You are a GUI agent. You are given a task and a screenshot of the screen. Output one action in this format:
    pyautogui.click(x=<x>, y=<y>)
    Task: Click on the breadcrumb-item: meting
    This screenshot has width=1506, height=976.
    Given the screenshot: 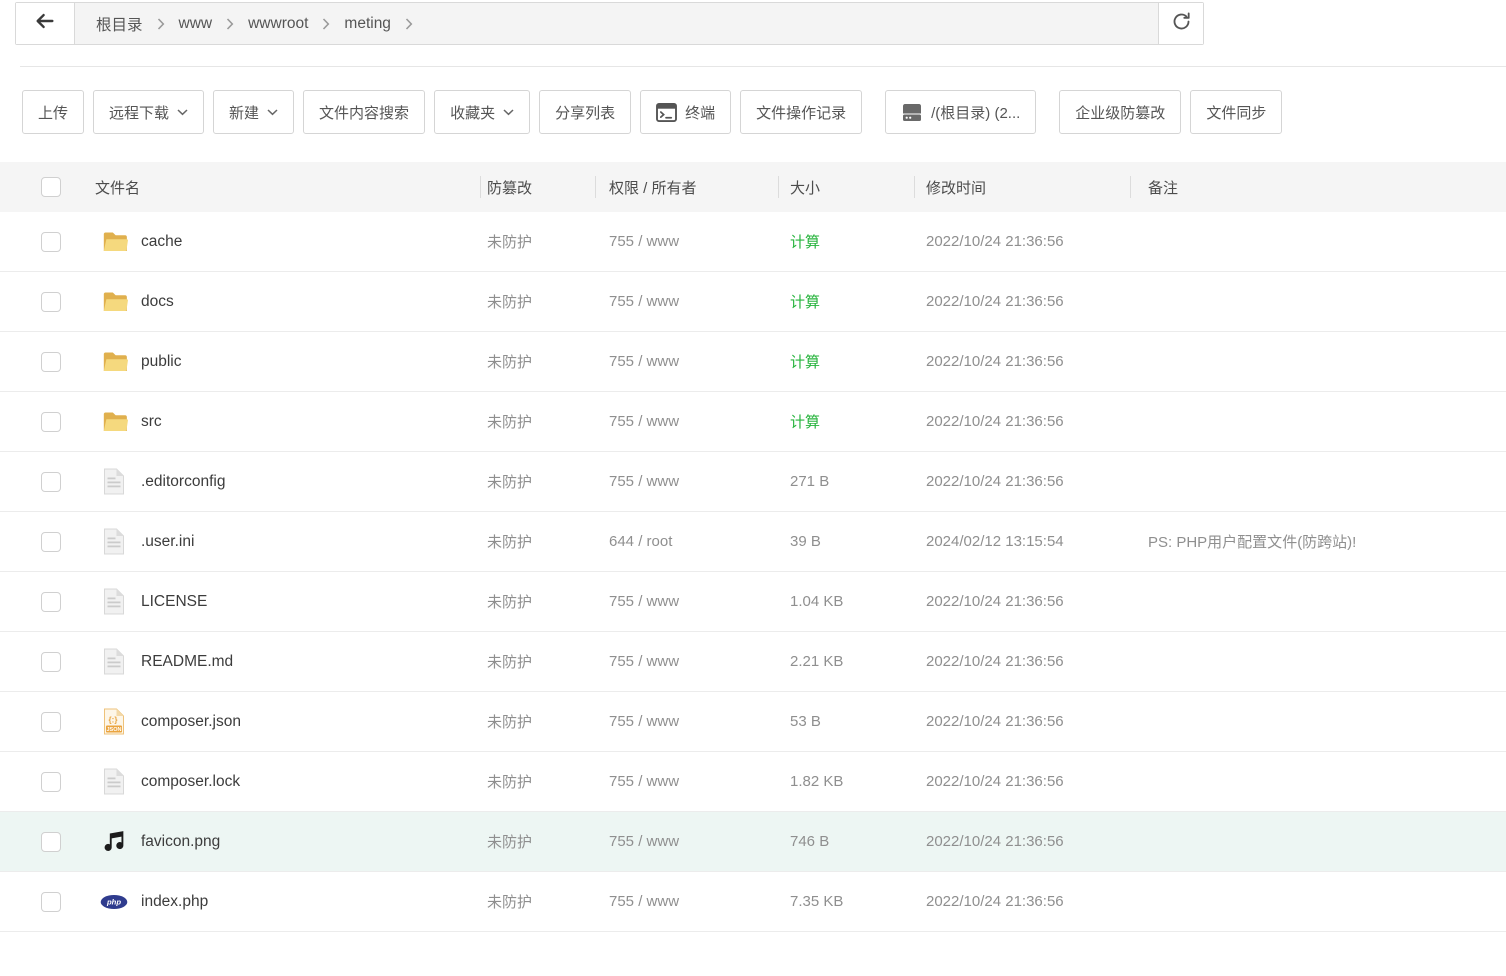 What is the action you would take?
    pyautogui.click(x=367, y=23)
    